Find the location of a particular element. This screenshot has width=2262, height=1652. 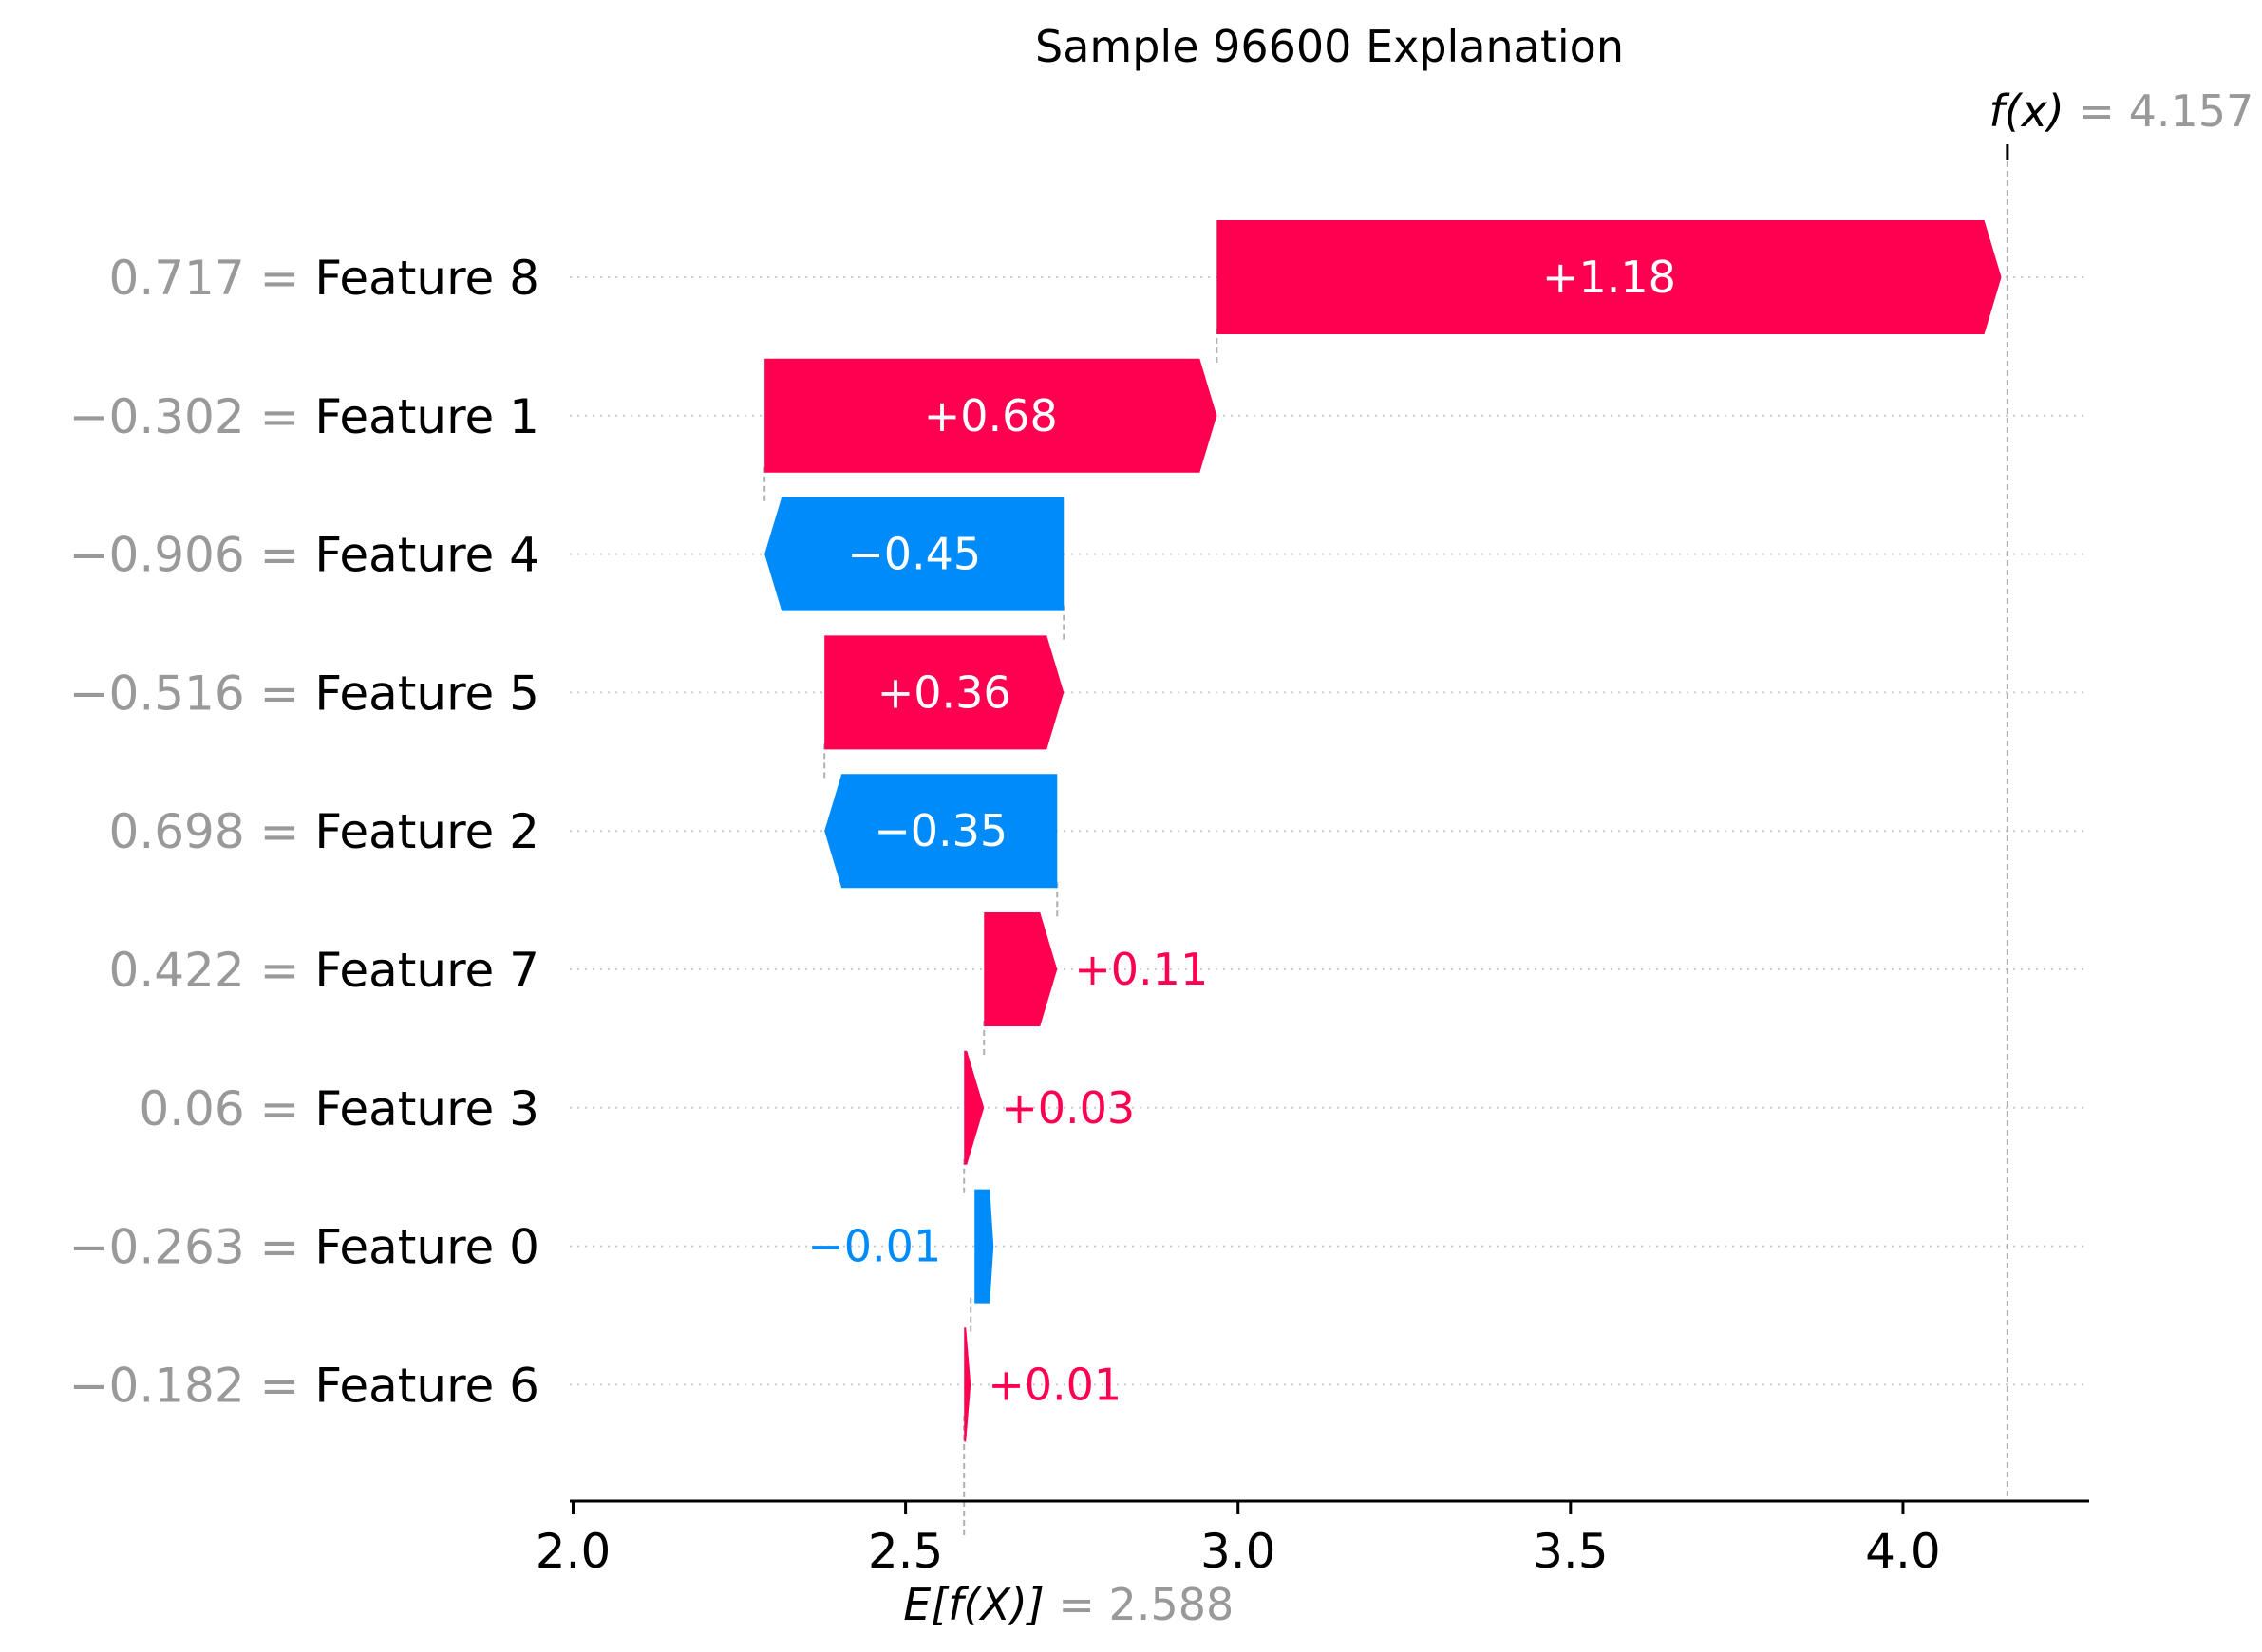

feature-label: −0.906 = Feature 4 is located at coordinates (304, 555).